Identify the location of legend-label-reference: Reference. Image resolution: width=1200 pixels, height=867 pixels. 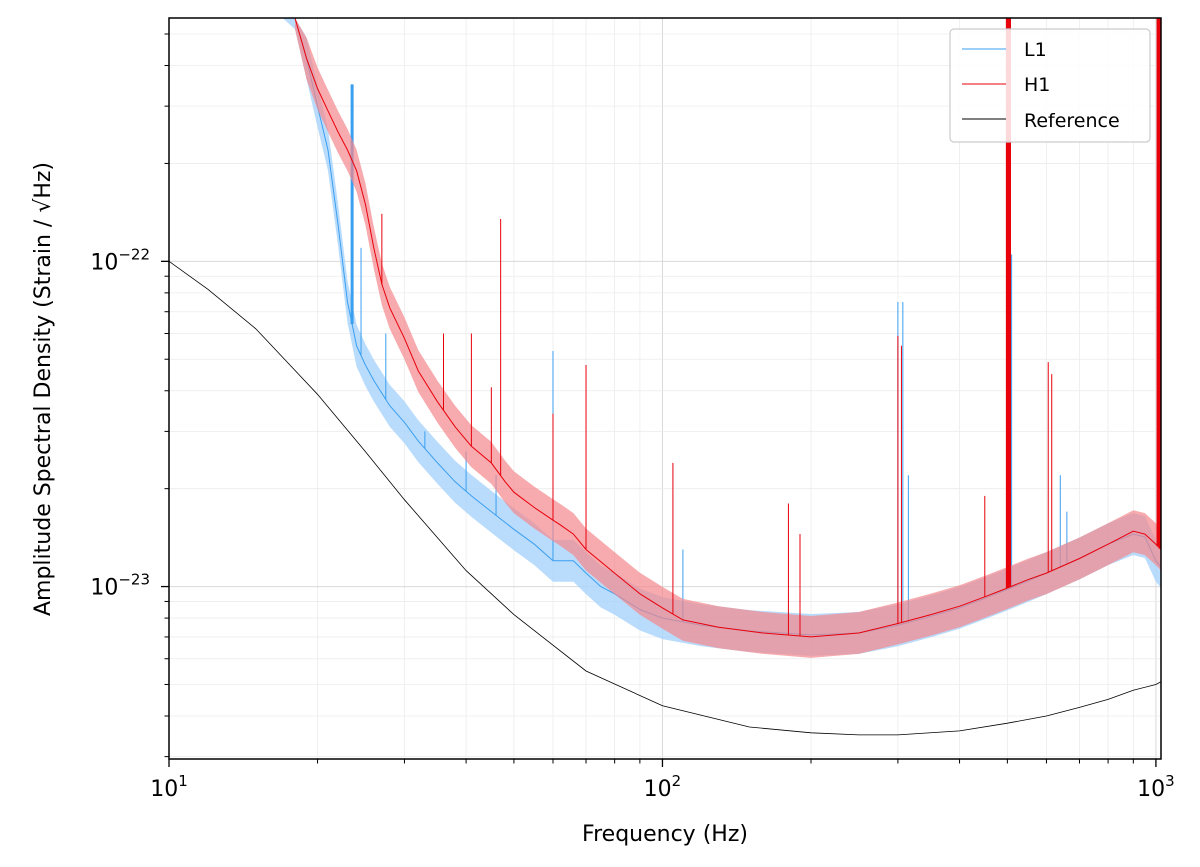
(1072, 121).